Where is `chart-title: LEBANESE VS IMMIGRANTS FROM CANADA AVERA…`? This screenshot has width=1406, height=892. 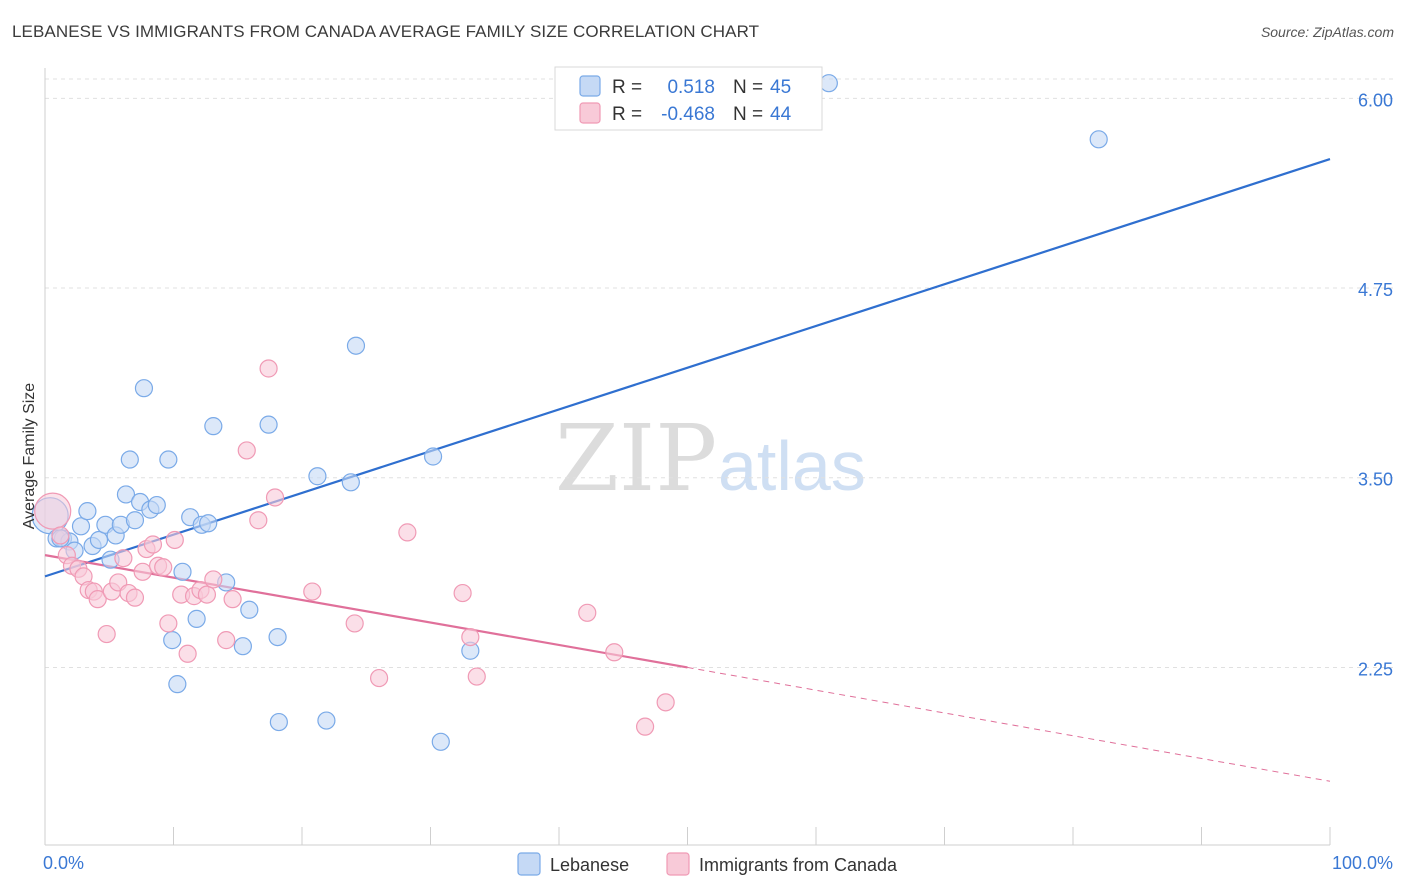 chart-title: LEBANESE VS IMMIGRANTS FROM CANADA AVERA… is located at coordinates (386, 31).